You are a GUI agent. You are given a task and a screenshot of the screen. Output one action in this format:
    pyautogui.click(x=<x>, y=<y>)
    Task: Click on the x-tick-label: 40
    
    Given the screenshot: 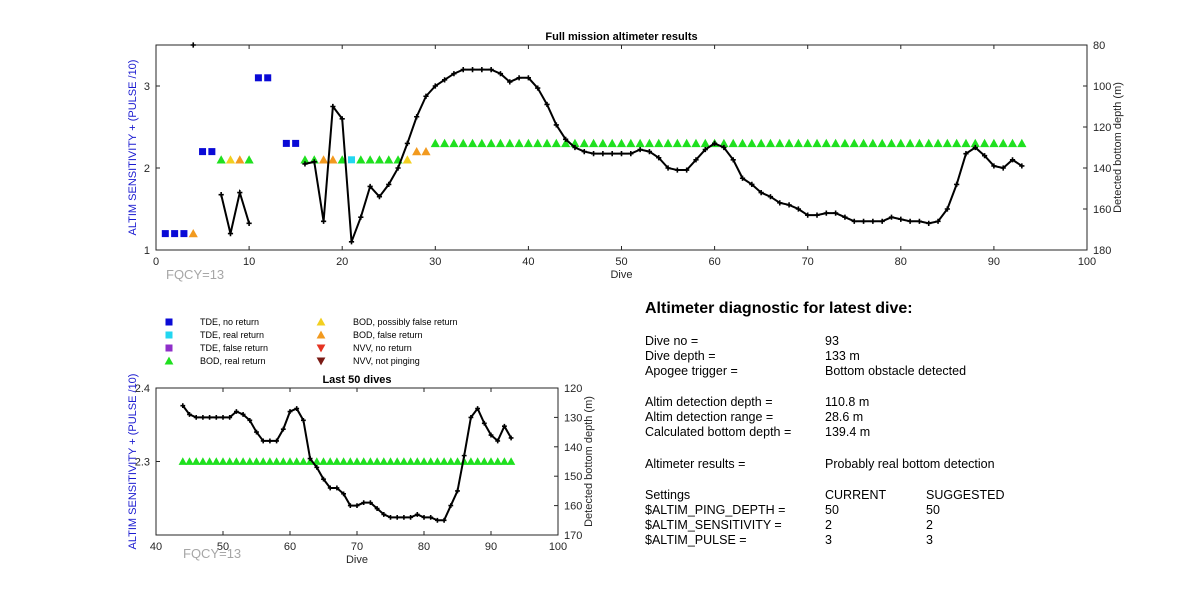 What is the action you would take?
    pyautogui.click(x=528, y=262)
    